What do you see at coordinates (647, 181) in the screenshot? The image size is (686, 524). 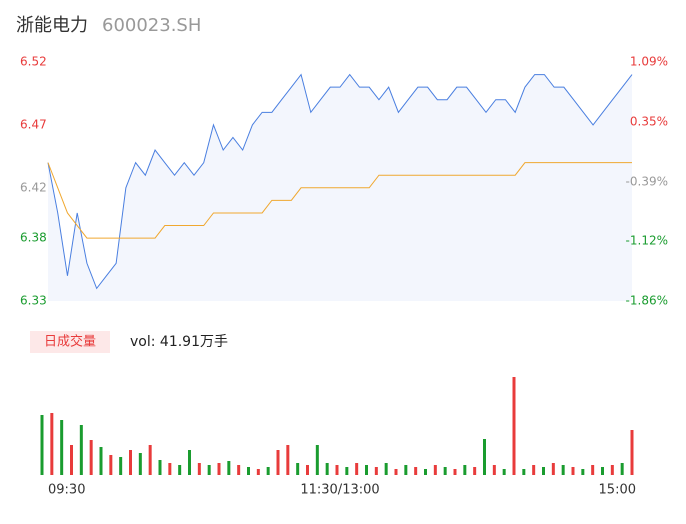 I see `y2-tick-label: -0.39%` at bounding box center [647, 181].